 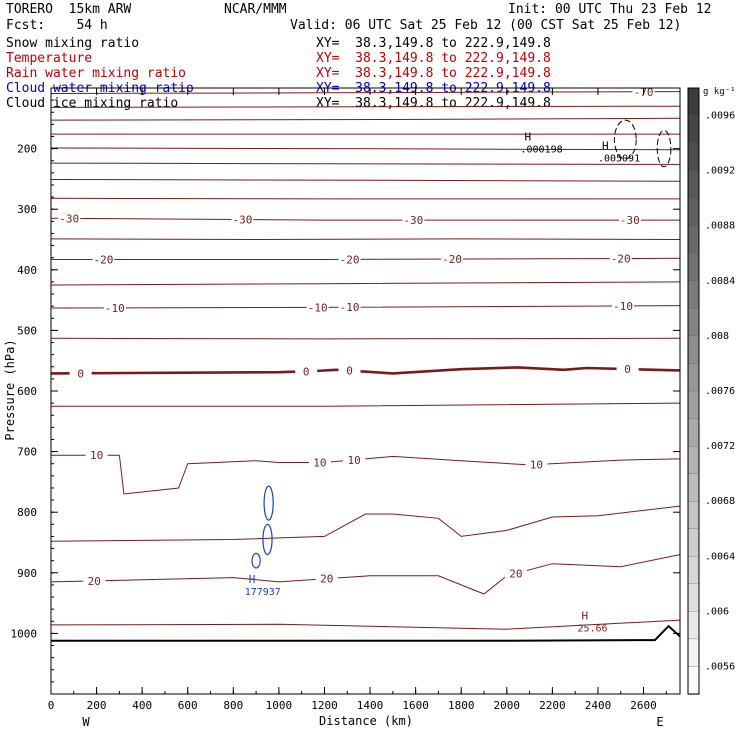 I want to click on colorbar-label: .0068, so click(x=720, y=501).